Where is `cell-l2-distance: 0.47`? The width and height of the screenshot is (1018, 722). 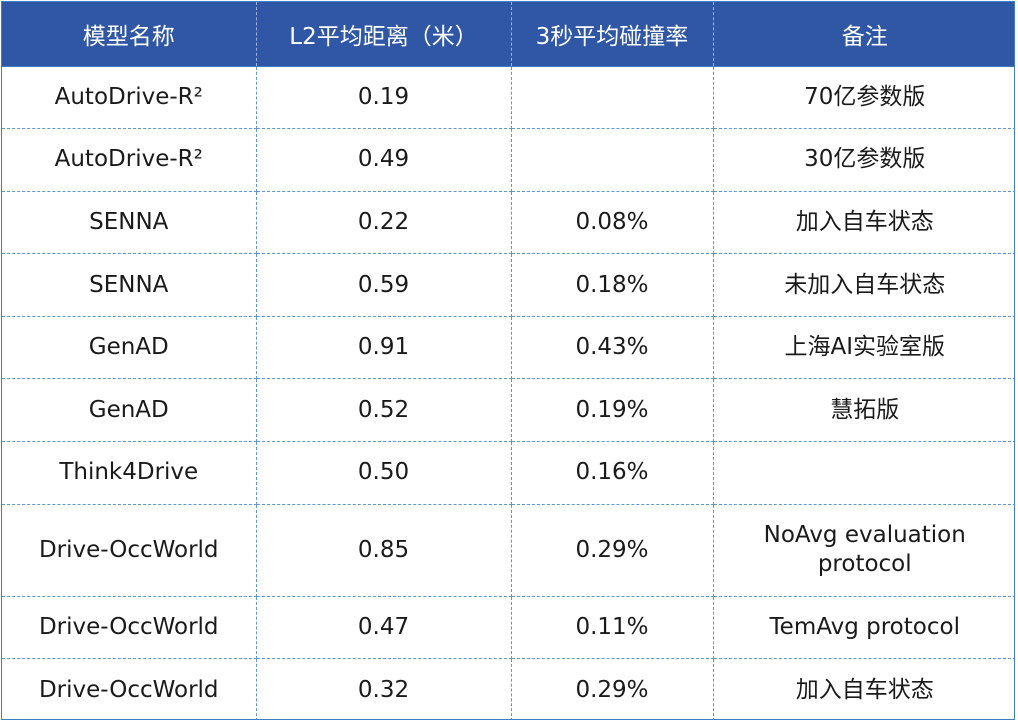 cell-l2-distance: 0.47 is located at coordinates (384, 628).